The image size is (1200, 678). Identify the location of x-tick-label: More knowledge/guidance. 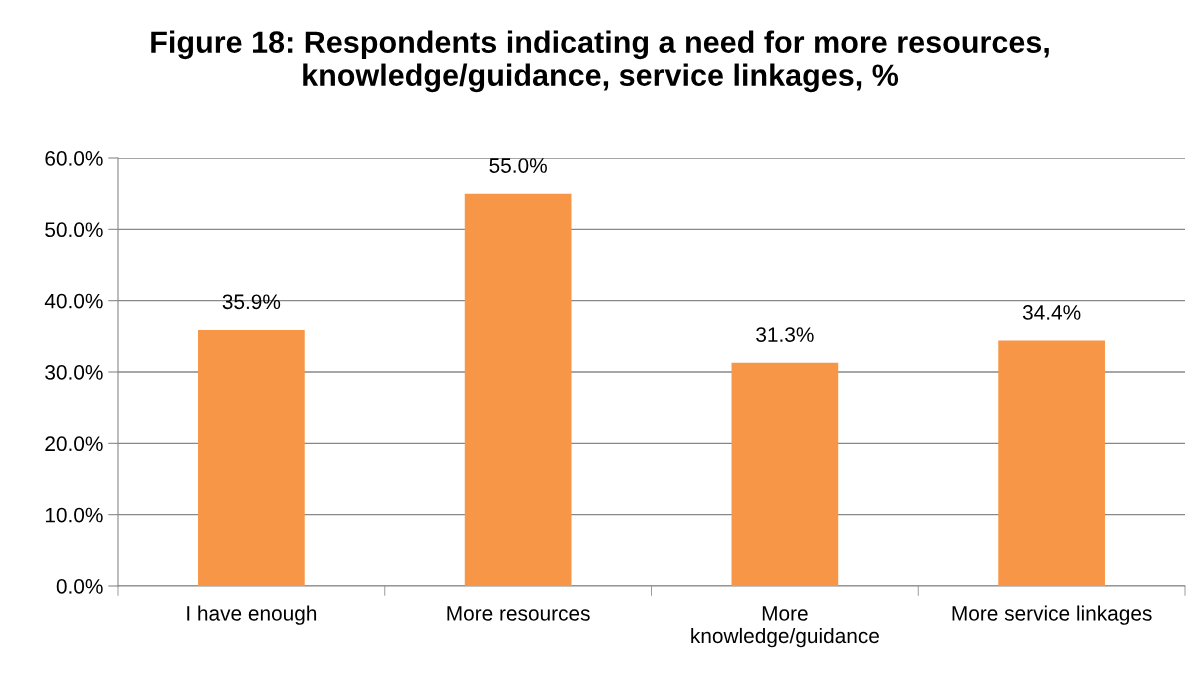
(785, 627).